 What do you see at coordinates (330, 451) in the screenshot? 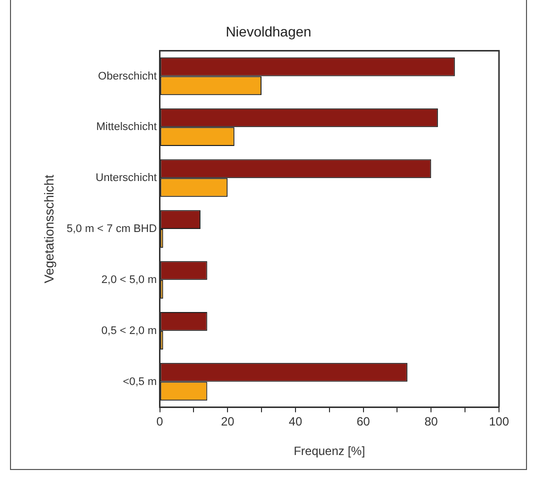
I see `x-axis-title: Frequenz [%]` at bounding box center [330, 451].